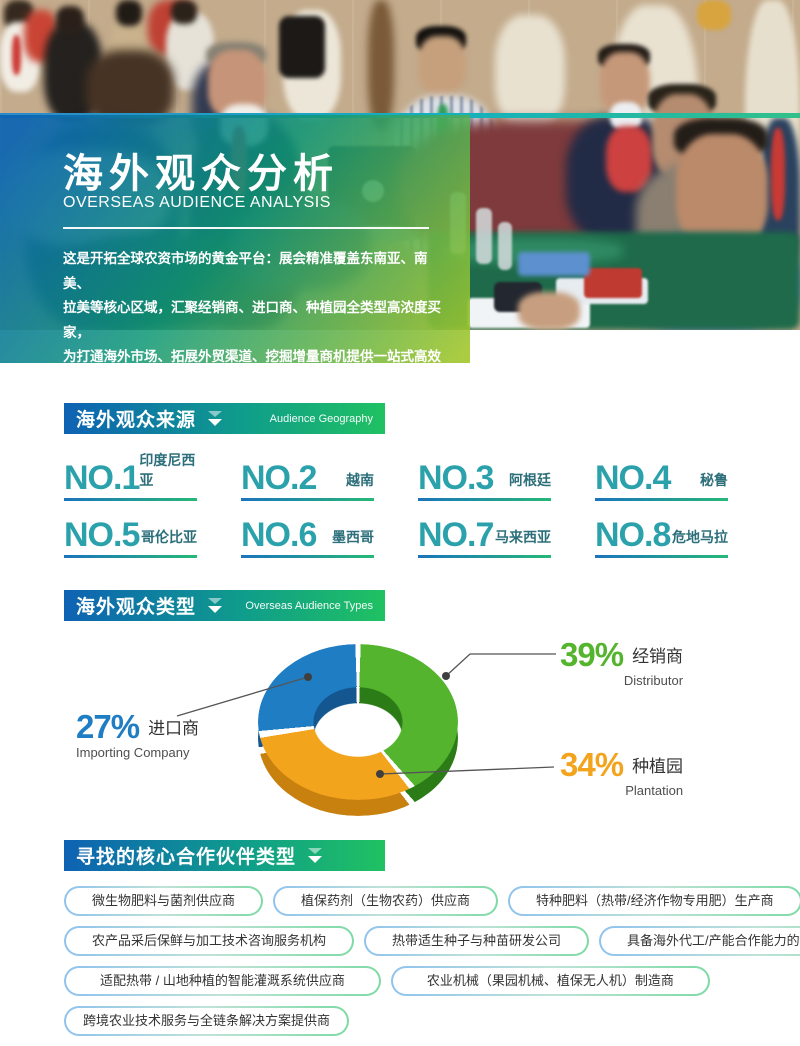 This screenshot has width=800, height=1046. I want to click on rank-cell: NO.8 危地马拉, so click(661, 535).